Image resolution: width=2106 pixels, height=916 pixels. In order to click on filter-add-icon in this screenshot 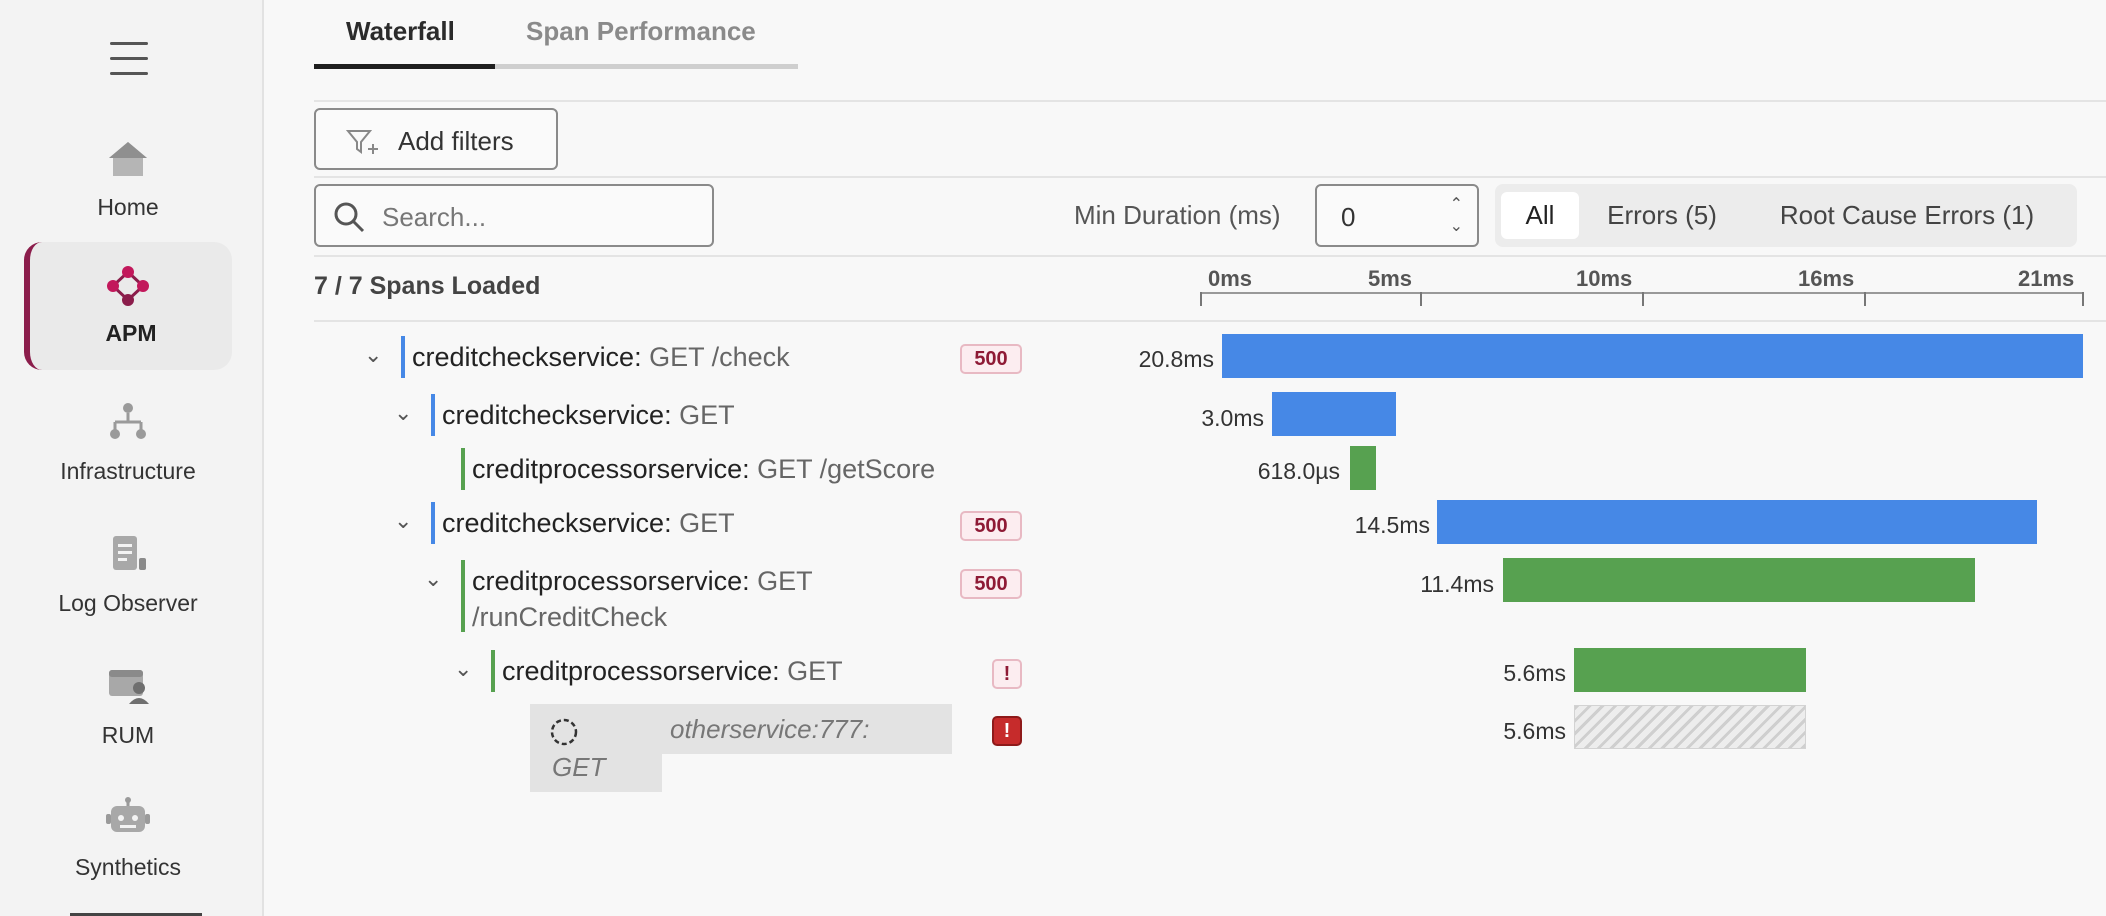, I will do `click(362, 142)`.